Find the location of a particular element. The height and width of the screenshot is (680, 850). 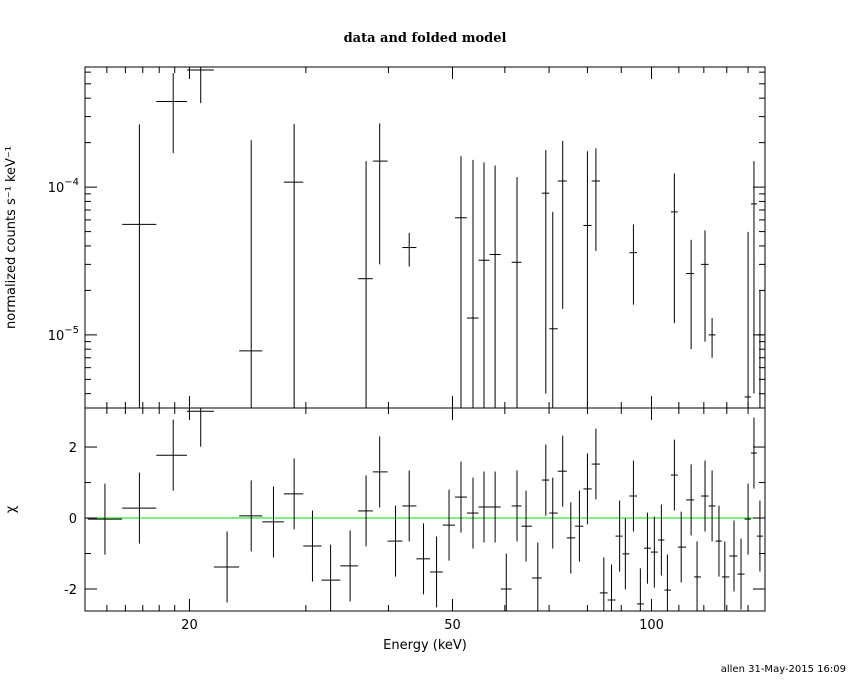

y-tick-exponent: −4 is located at coordinates (71, 182).